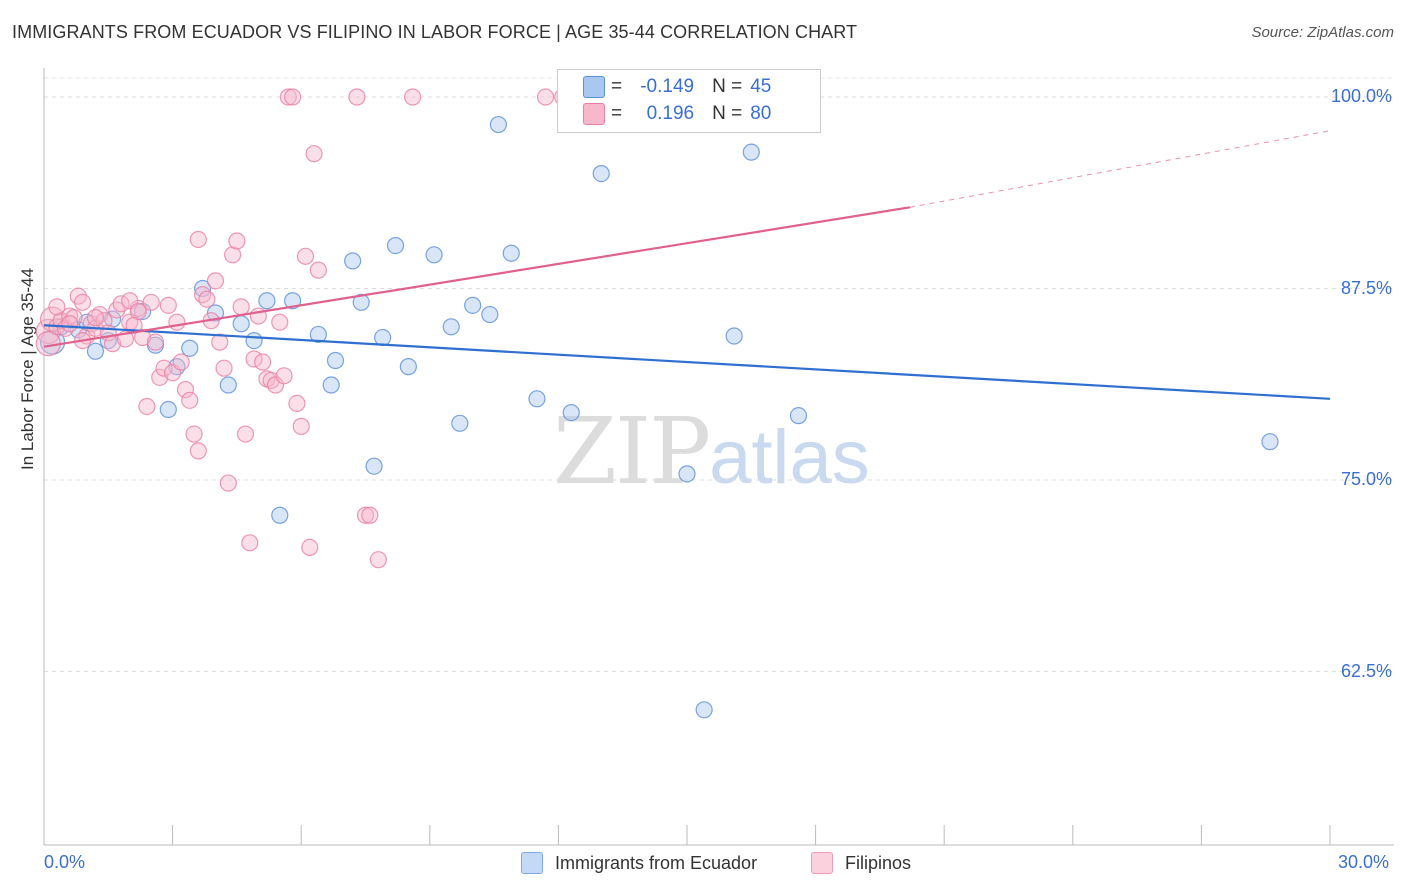  Describe the element at coordinates (1366, 671) in the screenshot. I see `y-tick-label-62-5: 62.5%` at that location.